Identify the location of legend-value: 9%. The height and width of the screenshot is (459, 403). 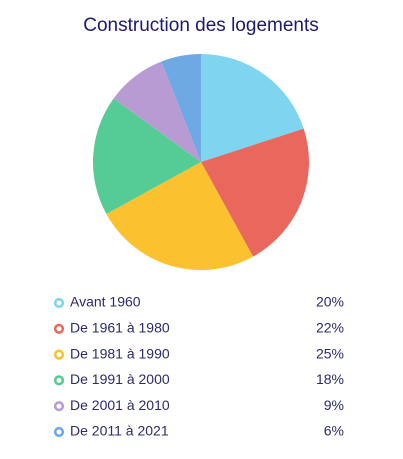
(334, 405).